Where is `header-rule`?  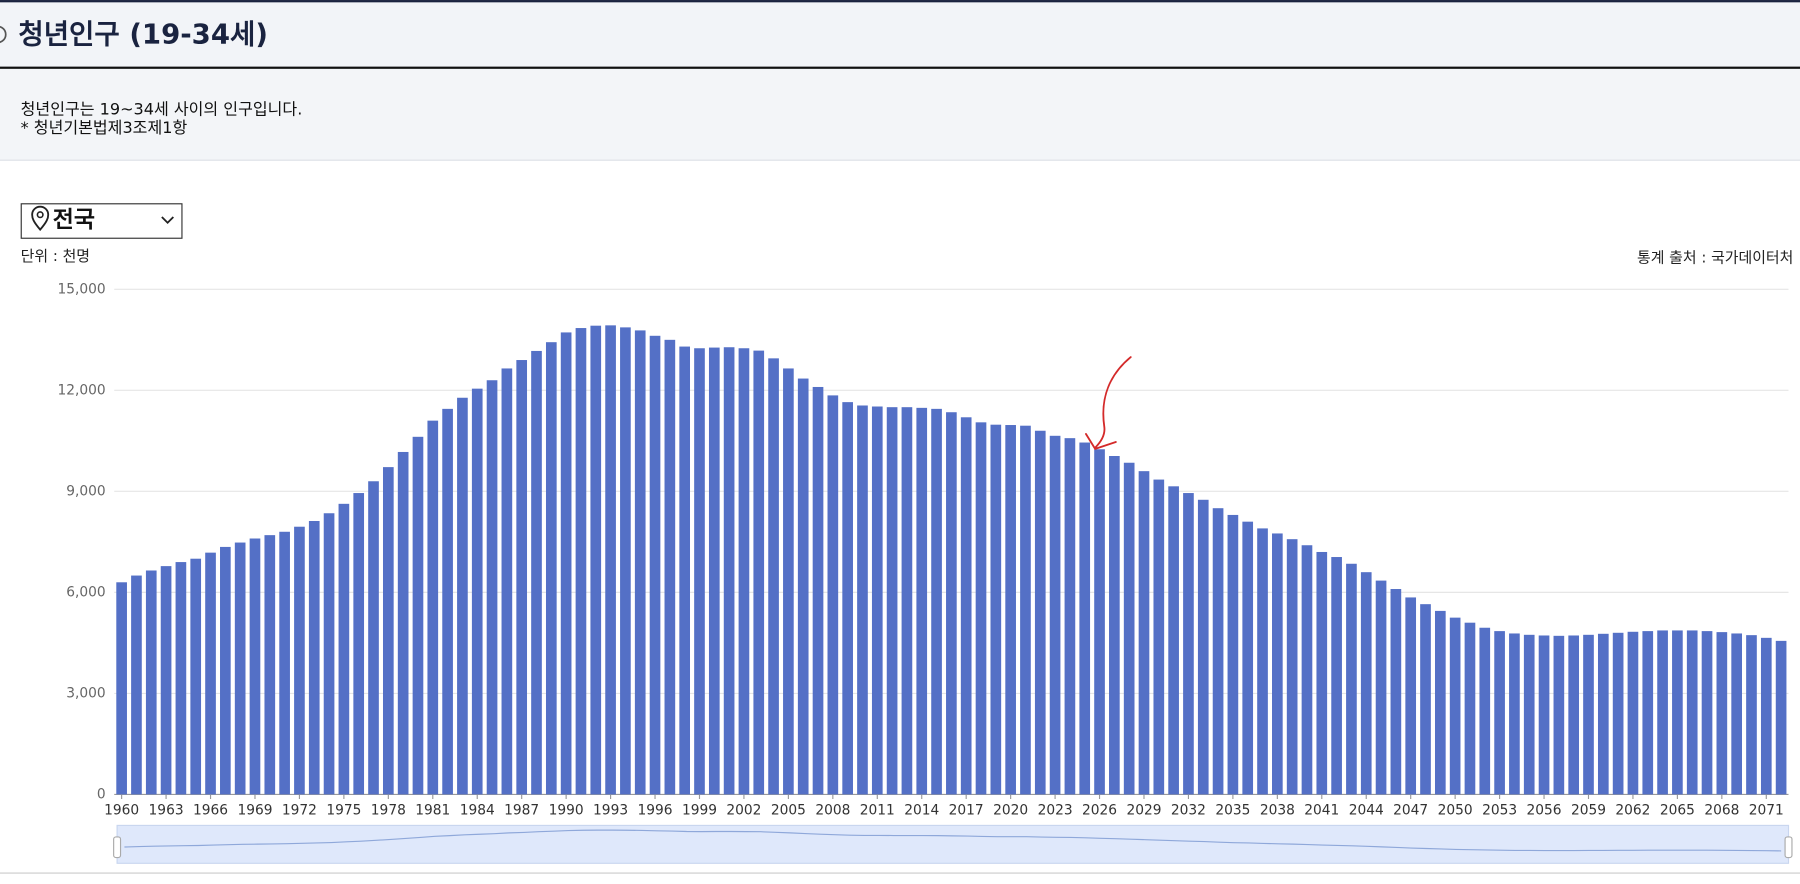
header-rule is located at coordinates (900, 67).